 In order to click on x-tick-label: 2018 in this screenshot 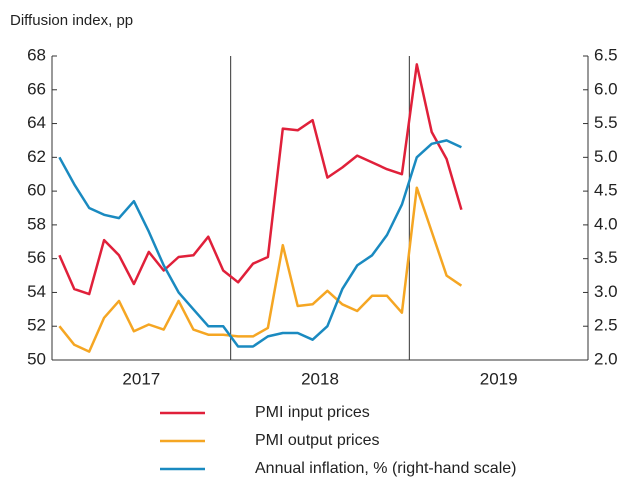, I will do `click(320, 378)`.